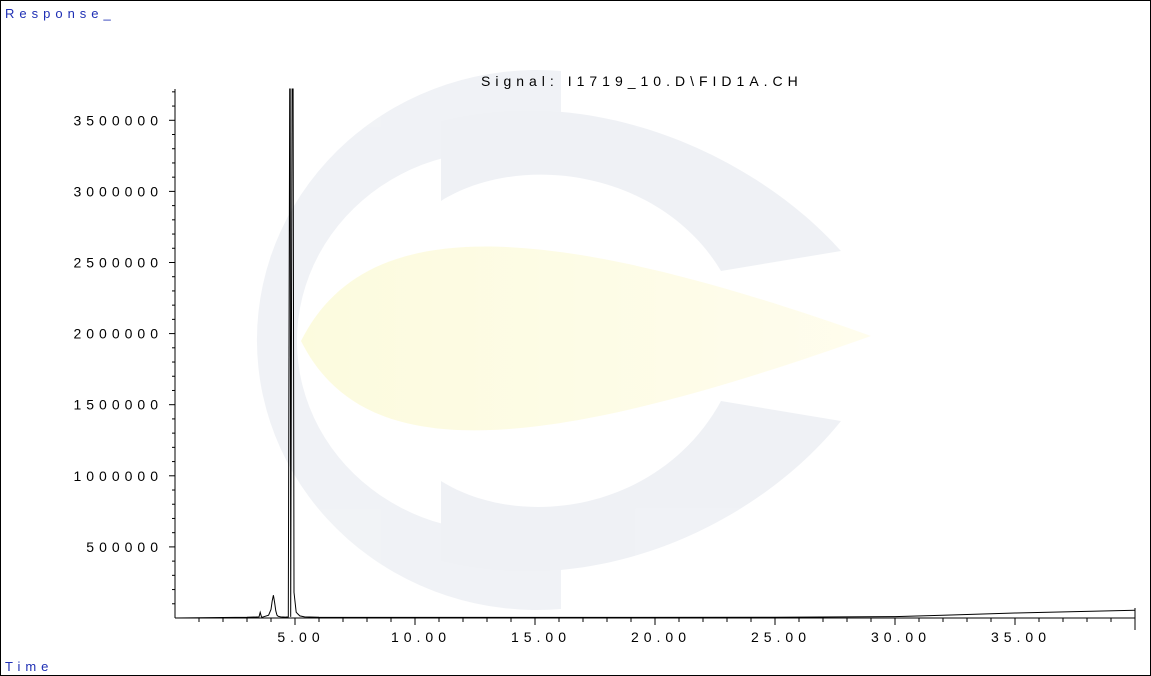 The image size is (1151, 676). I want to click on x-axis-tick-labels: 5.00 10.00 15.00 20.00 25.00 30.00 35.00, so click(664, 637).